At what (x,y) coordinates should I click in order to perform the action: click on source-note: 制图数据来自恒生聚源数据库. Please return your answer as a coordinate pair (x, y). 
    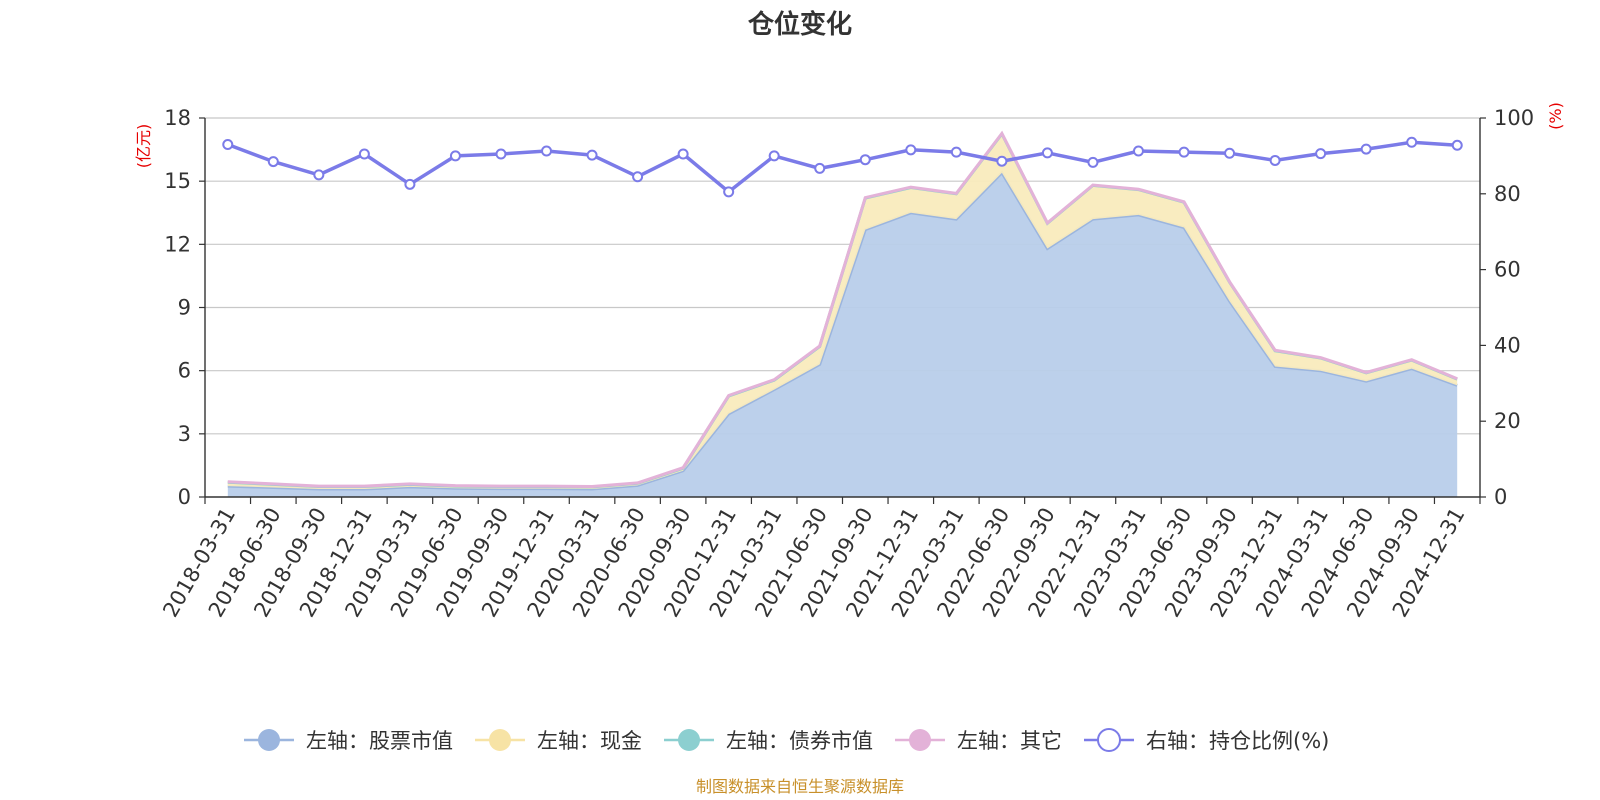
    Looking at the image, I should click on (800, 786).